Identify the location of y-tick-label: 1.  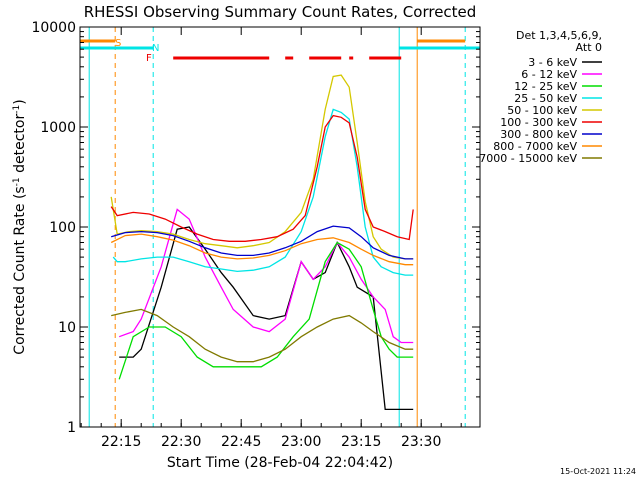
(71, 428).